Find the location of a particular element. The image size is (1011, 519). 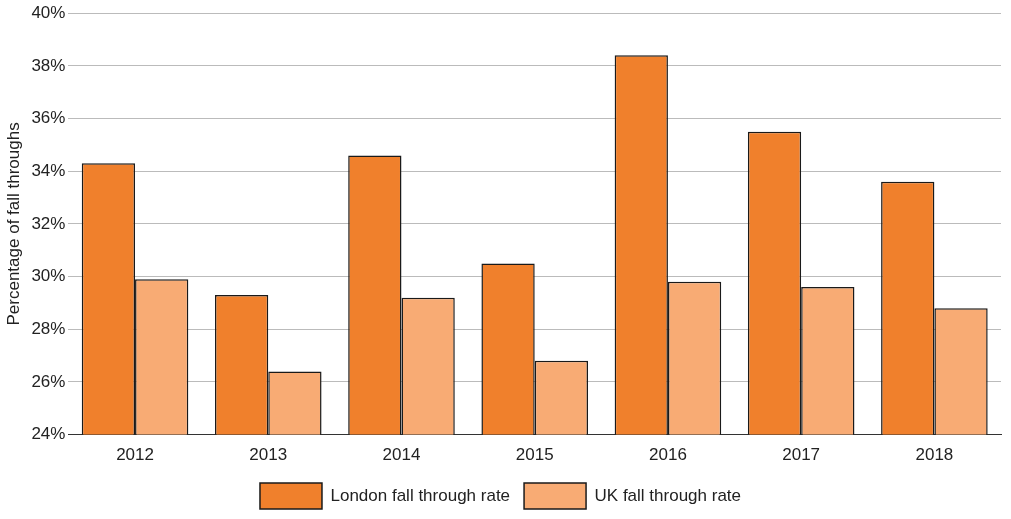

x-tick-label: 2017 is located at coordinates (801, 455).